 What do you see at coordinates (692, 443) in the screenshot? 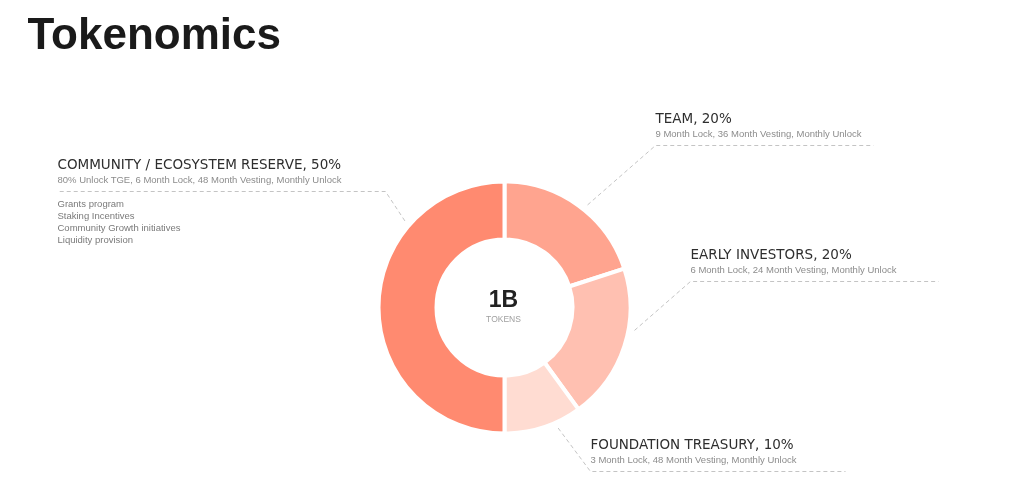
I see `slice-label: FOUNDATION TREASURY, 10%` at bounding box center [692, 443].